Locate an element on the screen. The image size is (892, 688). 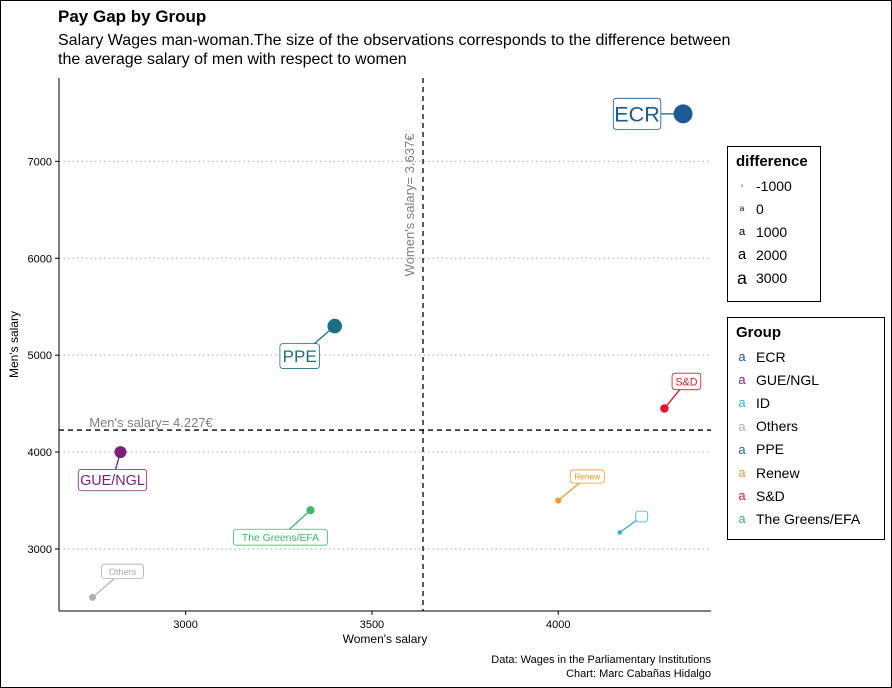
point-label: ECR is located at coordinates (637, 114).